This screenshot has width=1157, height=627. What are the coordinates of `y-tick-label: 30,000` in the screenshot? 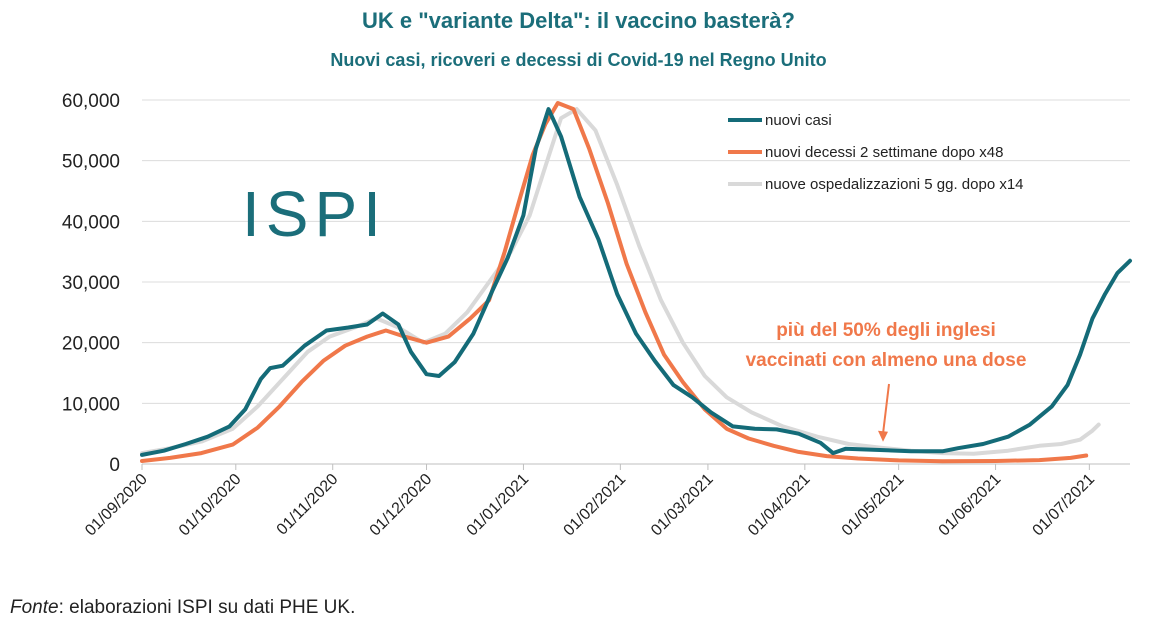 It's located at (91, 283).